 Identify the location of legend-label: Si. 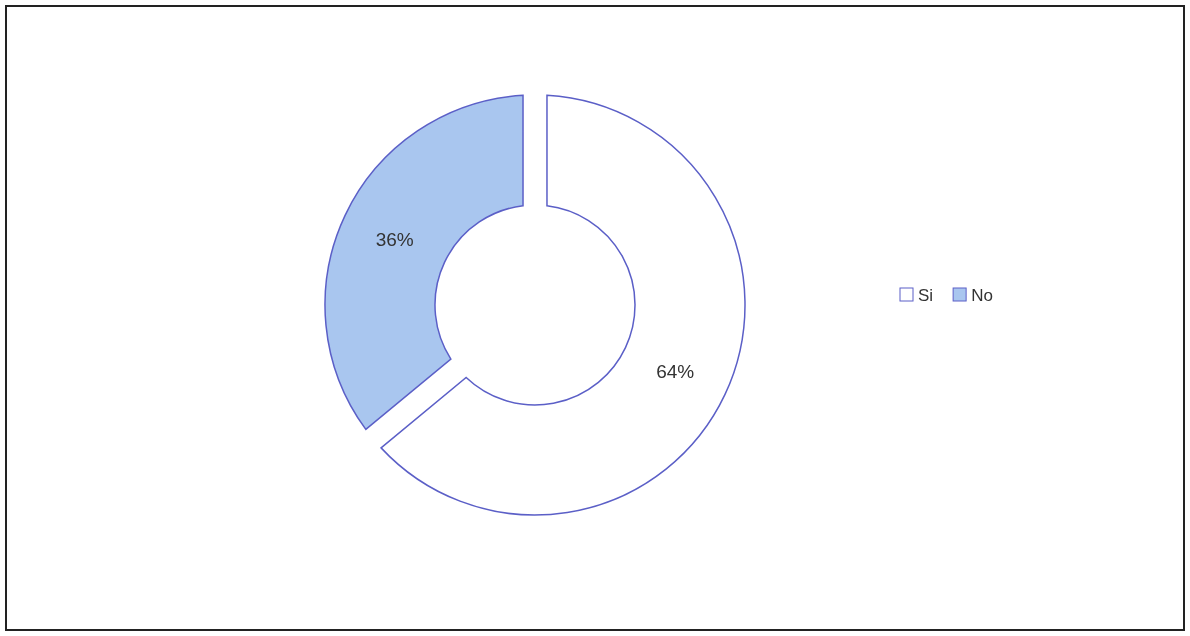
(926, 295).